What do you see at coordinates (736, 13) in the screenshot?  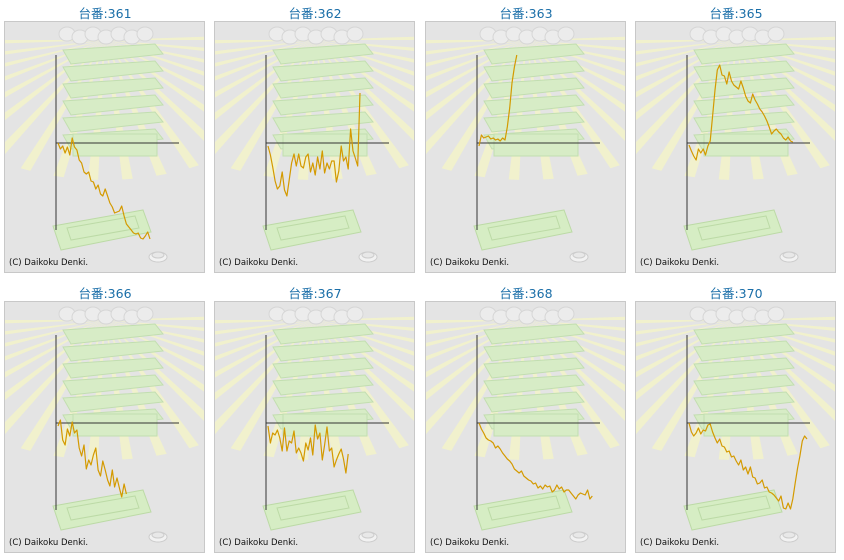 I see `machine-number-title: 台番:365` at bounding box center [736, 13].